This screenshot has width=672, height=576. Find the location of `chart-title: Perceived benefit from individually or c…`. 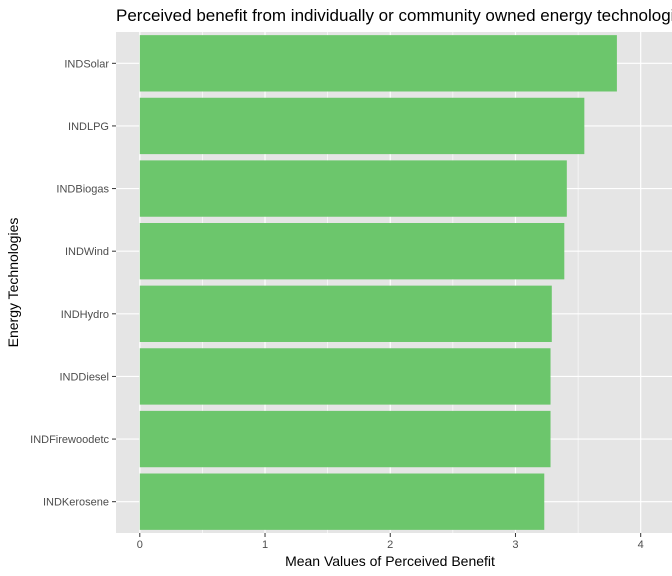

chart-title: Perceived benefit from individually or c… is located at coordinates (394, 15).